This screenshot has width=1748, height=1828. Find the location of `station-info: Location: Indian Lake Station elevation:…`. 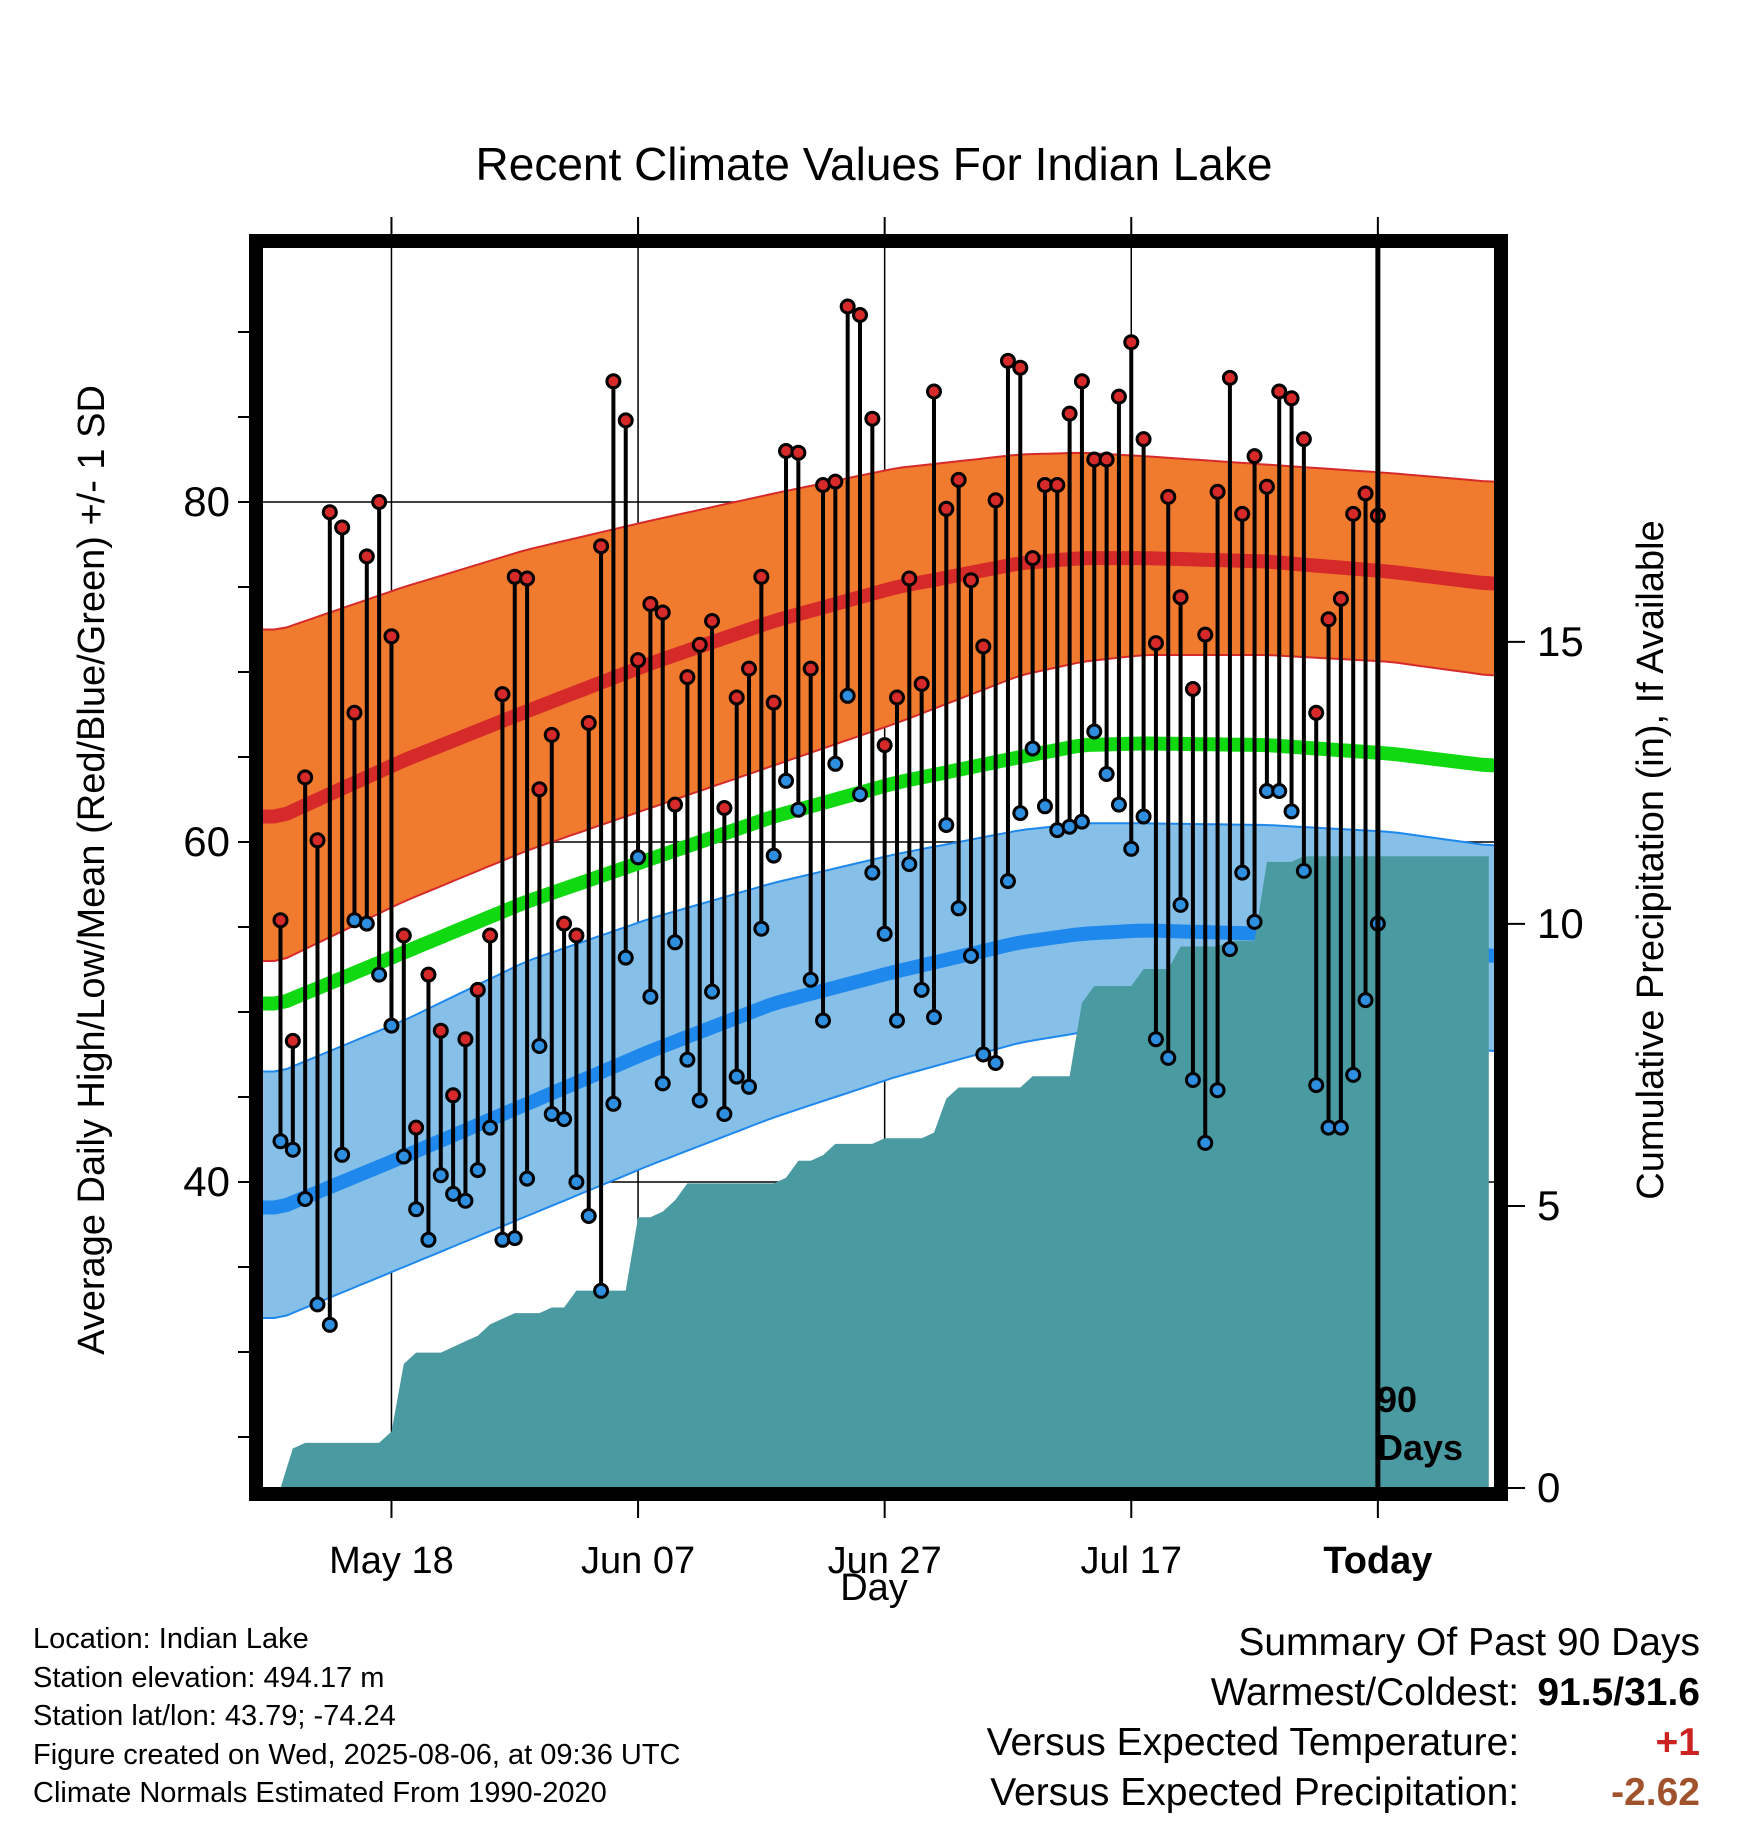

station-info: Location: Indian Lake Station elevation:… is located at coordinates (357, 1716).